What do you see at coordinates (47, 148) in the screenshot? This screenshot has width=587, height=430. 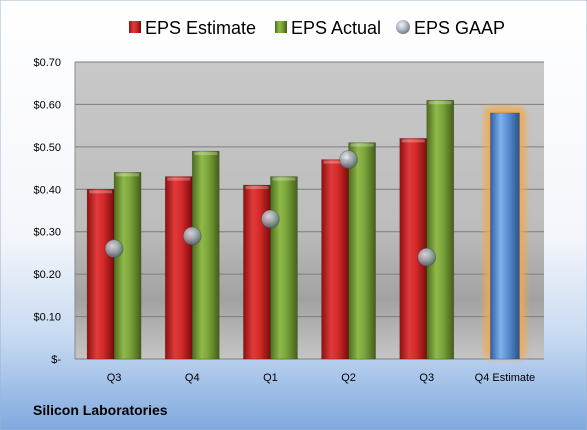 I see `y-tick-label: $0.50` at bounding box center [47, 148].